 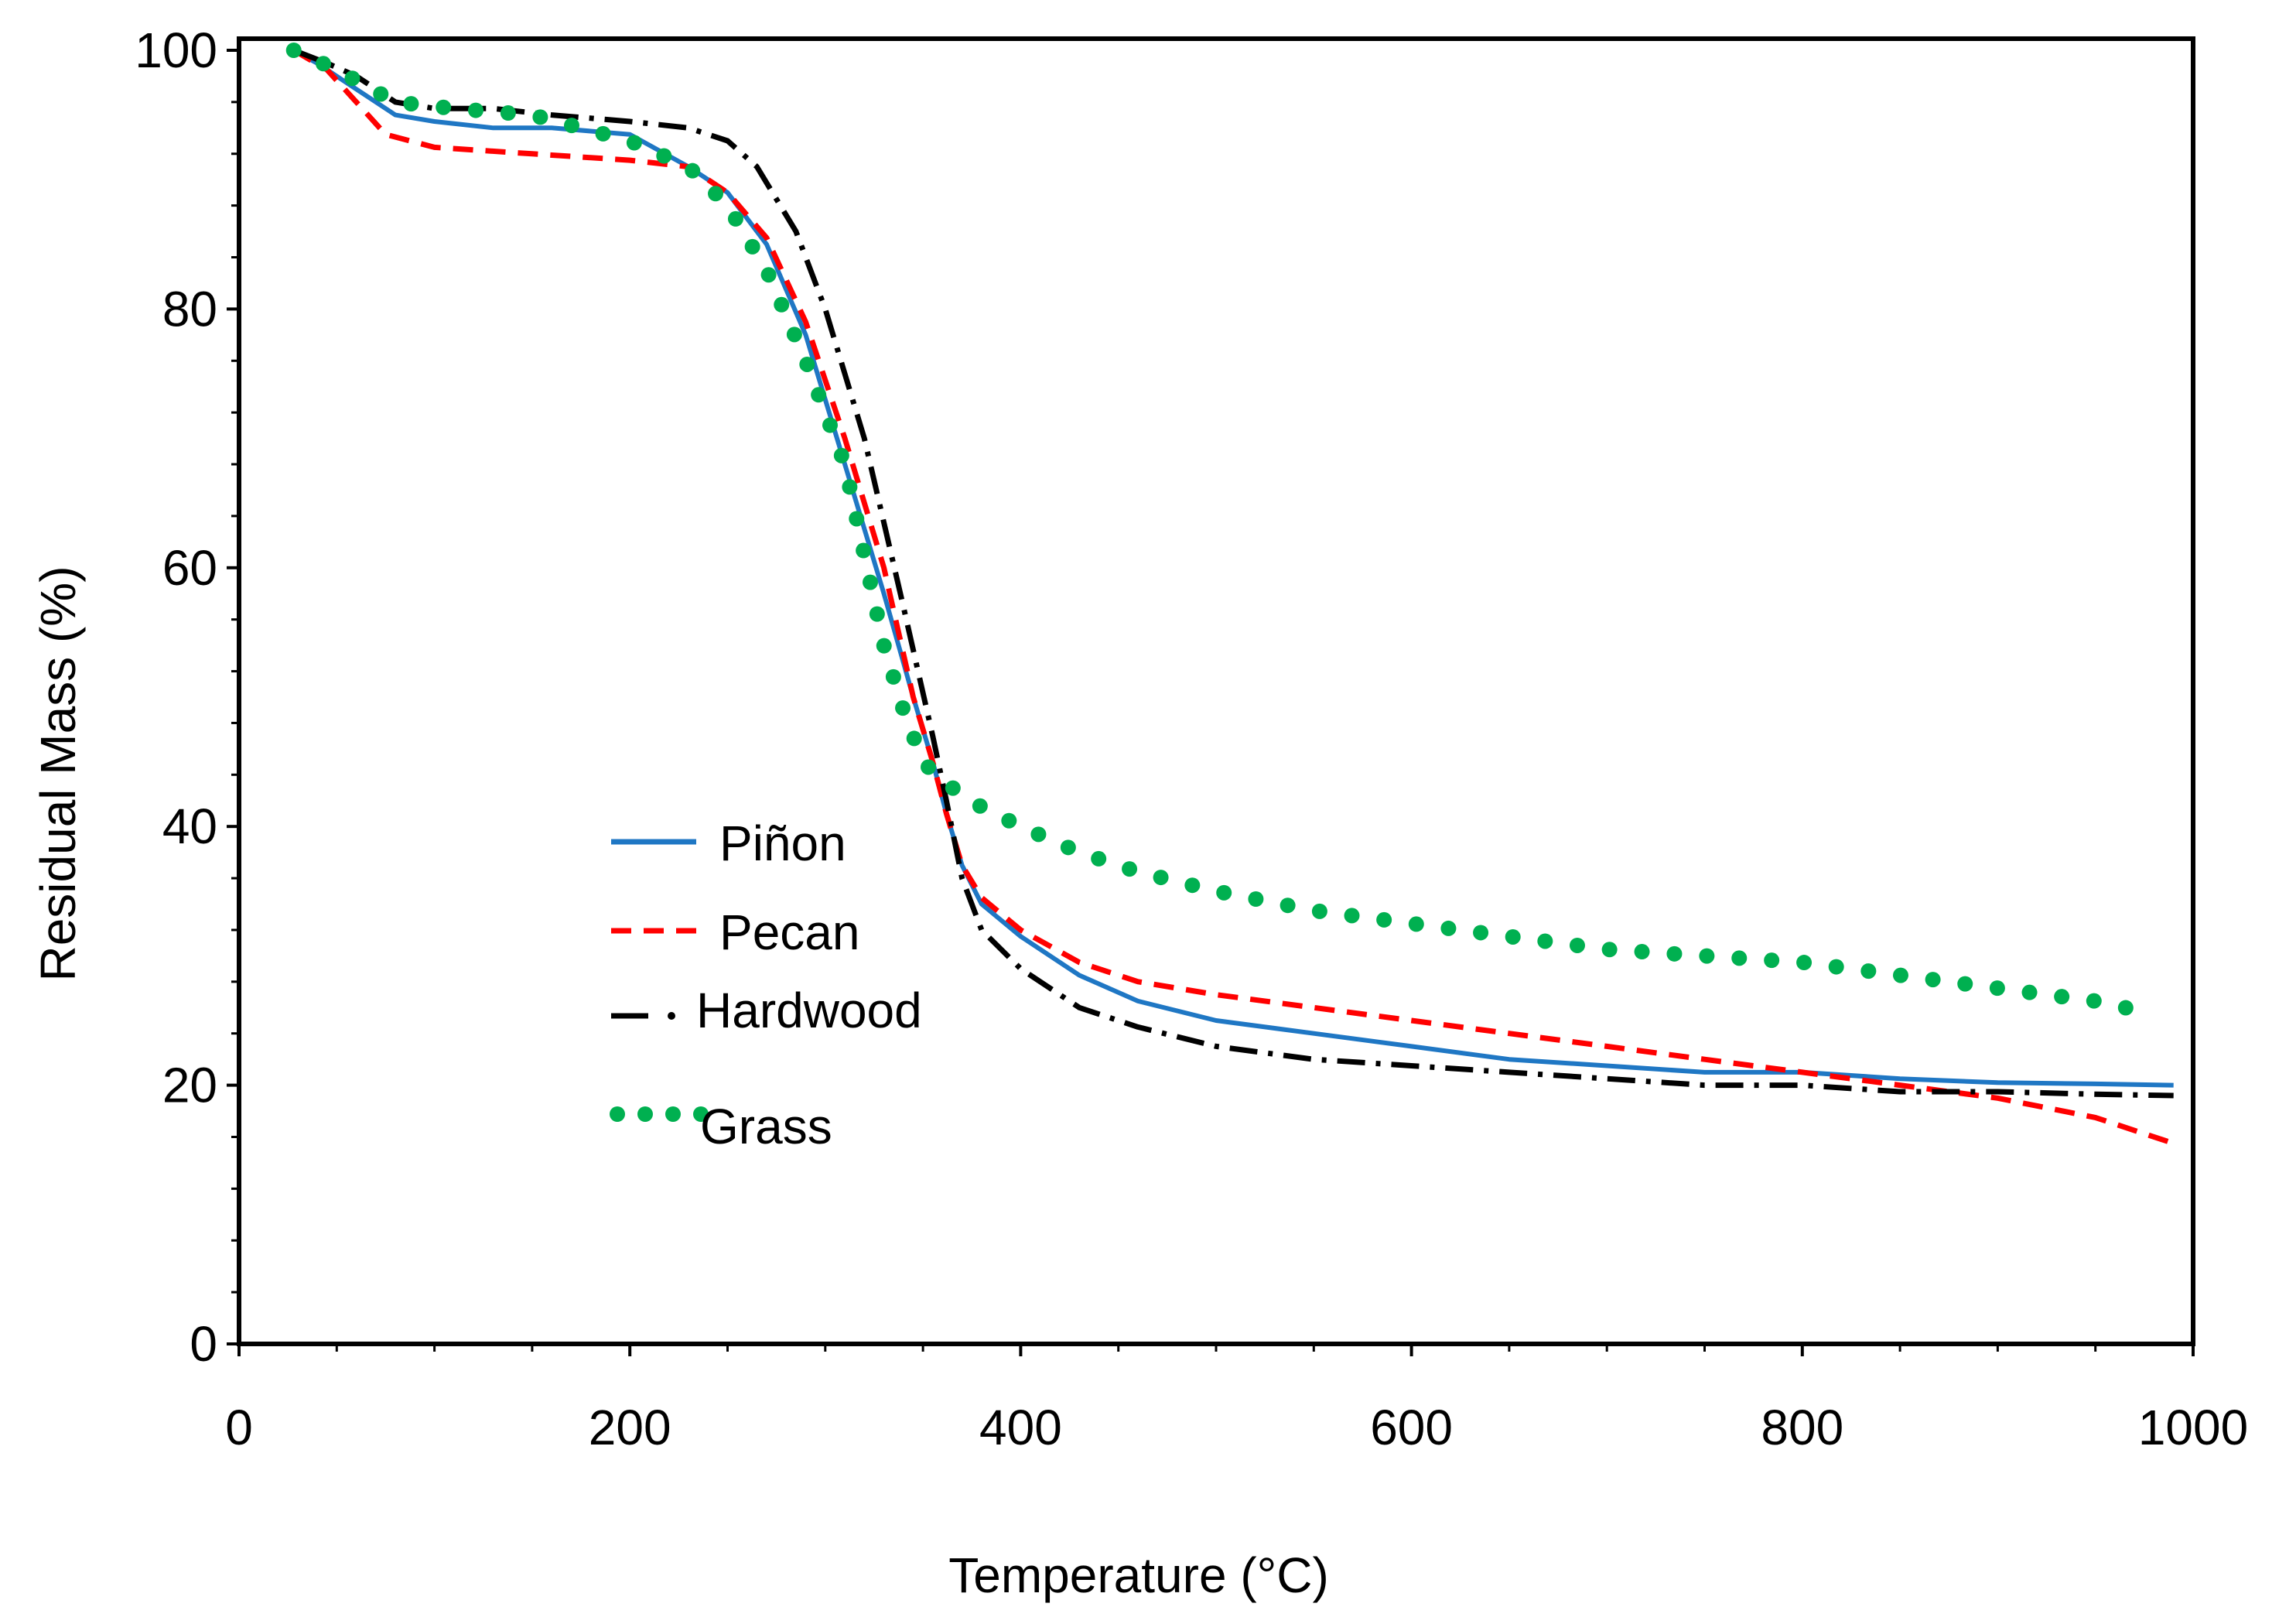 I want to click on legend-grass-label: Grass, so click(x=766, y=1127).